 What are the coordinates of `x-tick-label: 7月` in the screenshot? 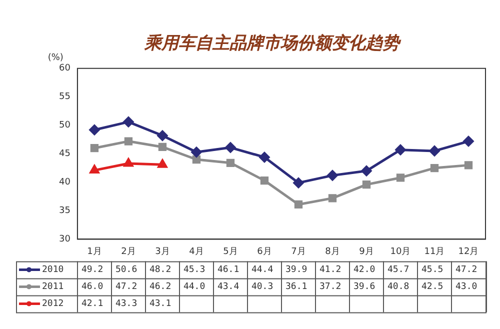 It's located at (298, 251).